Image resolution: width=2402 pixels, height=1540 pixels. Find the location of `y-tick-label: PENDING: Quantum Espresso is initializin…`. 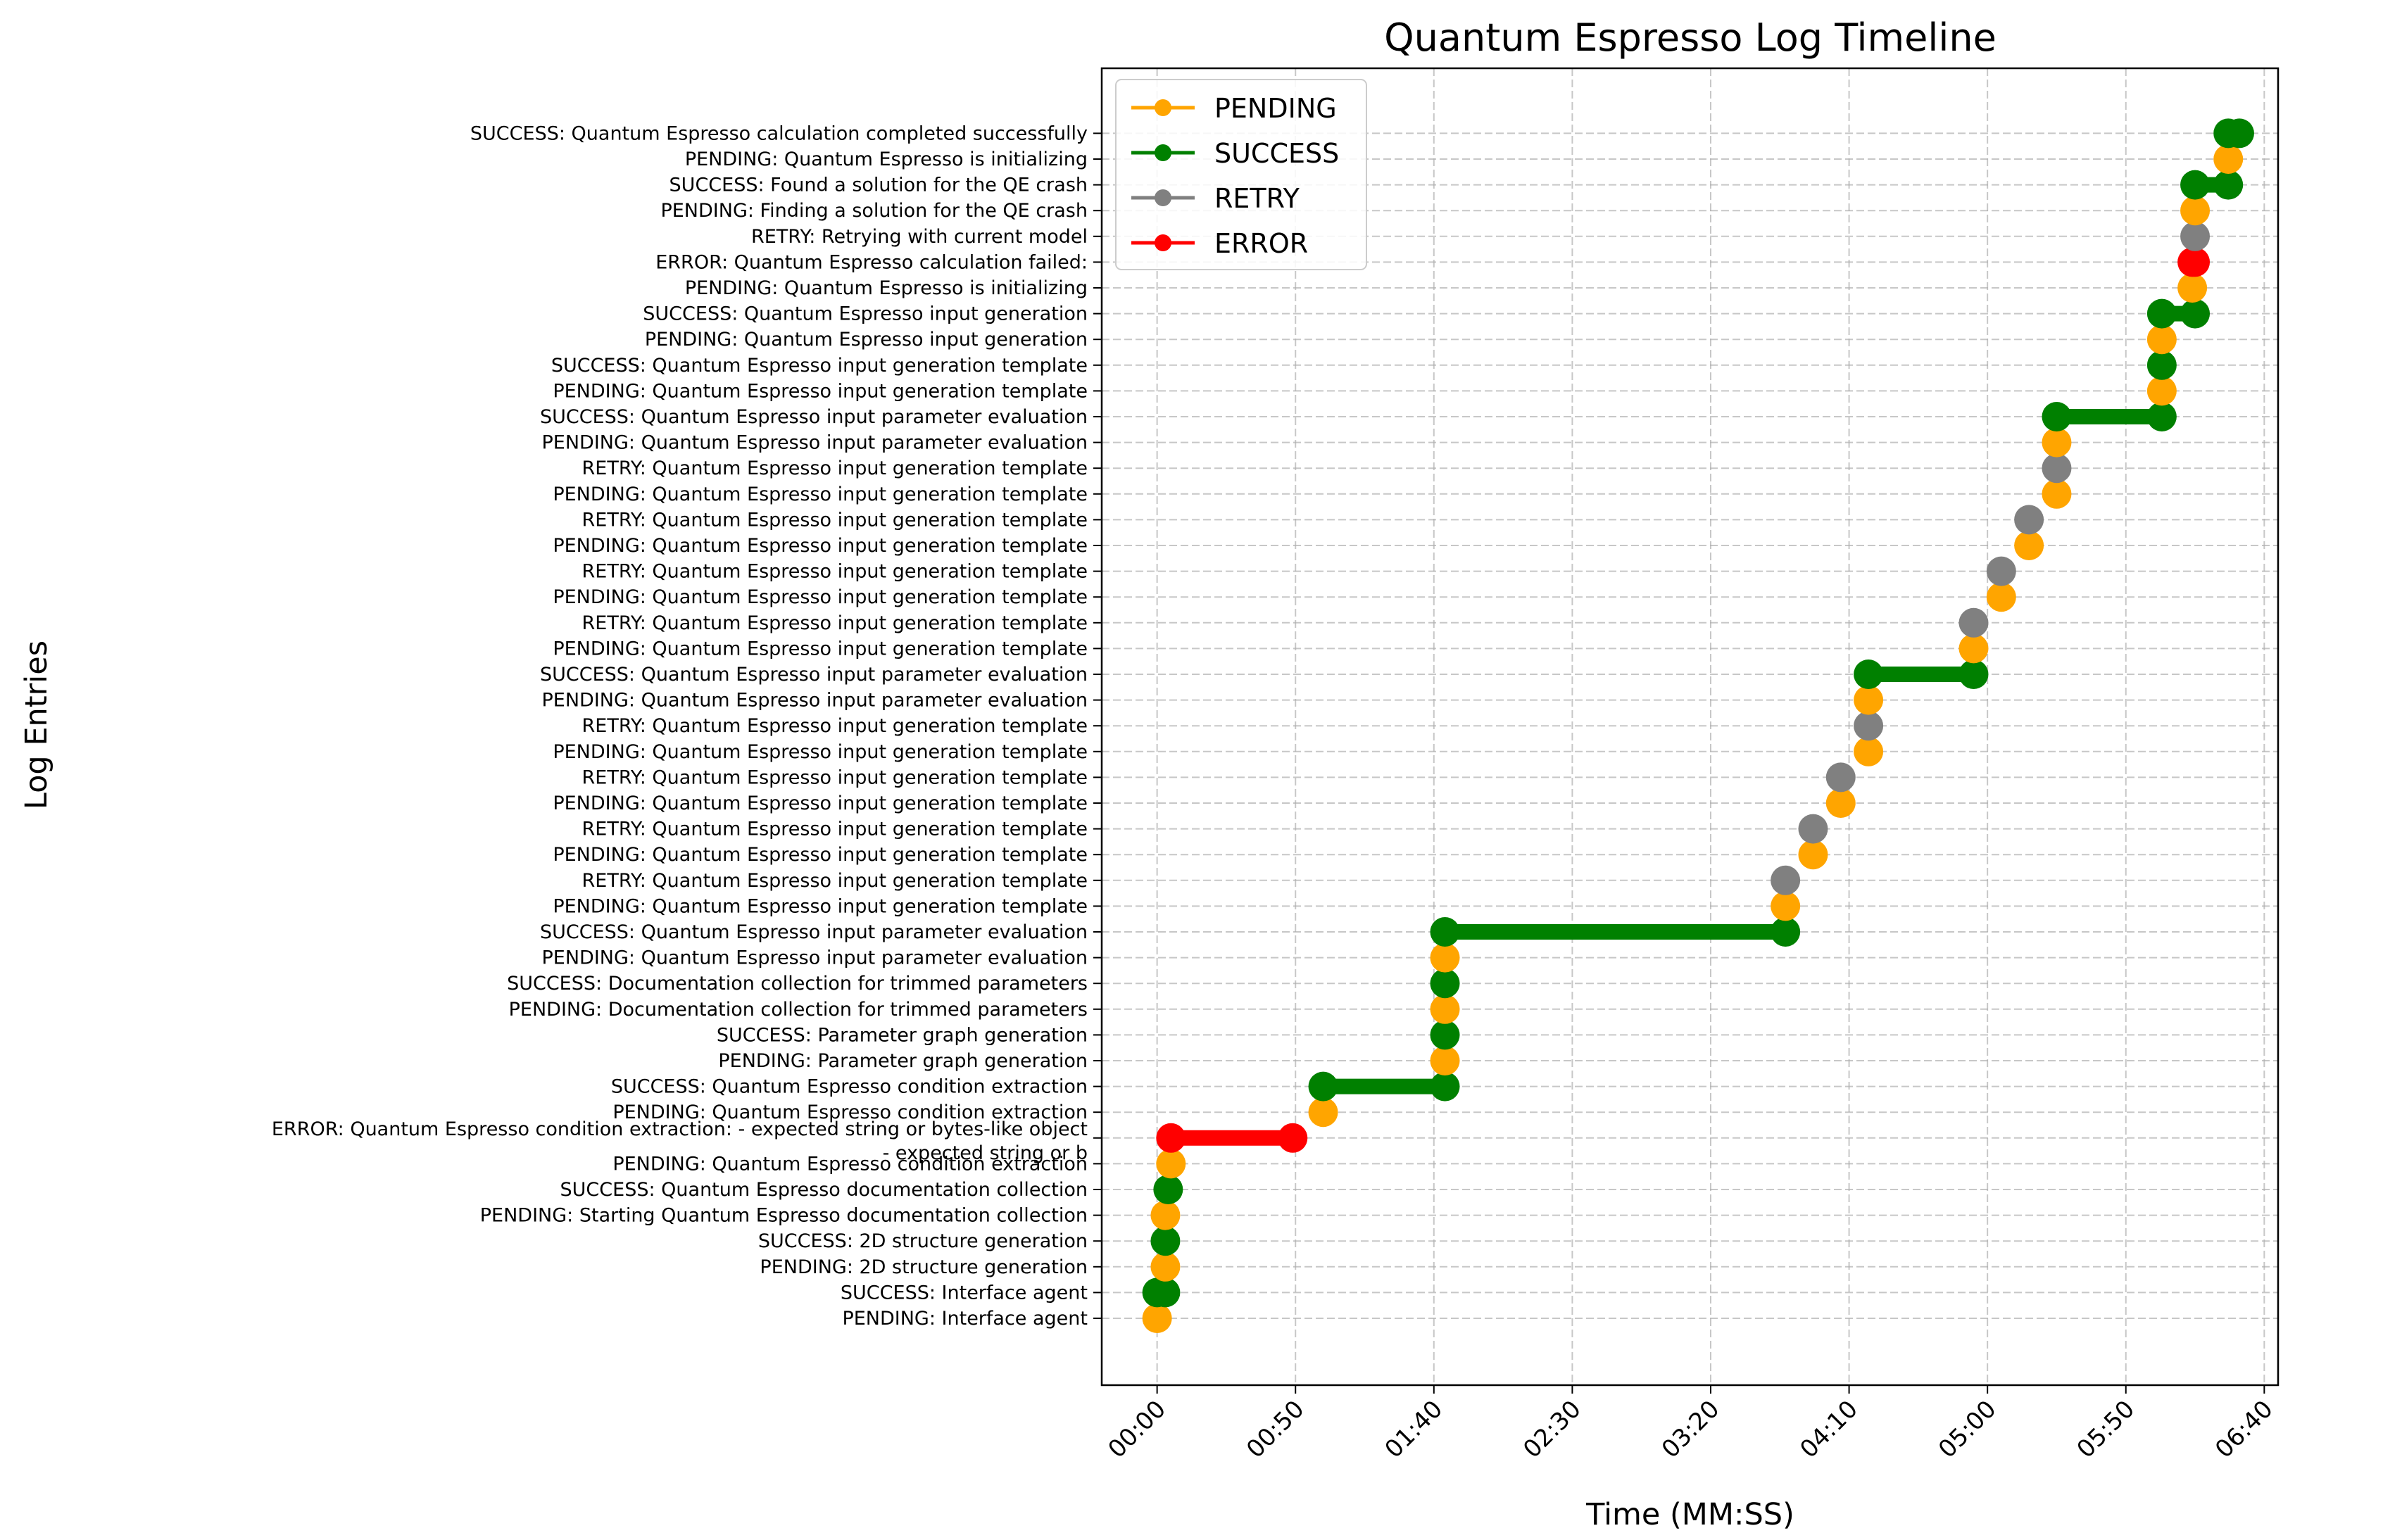

y-tick-label: PENDING: Quantum Espresso is initializin… is located at coordinates (886, 288).